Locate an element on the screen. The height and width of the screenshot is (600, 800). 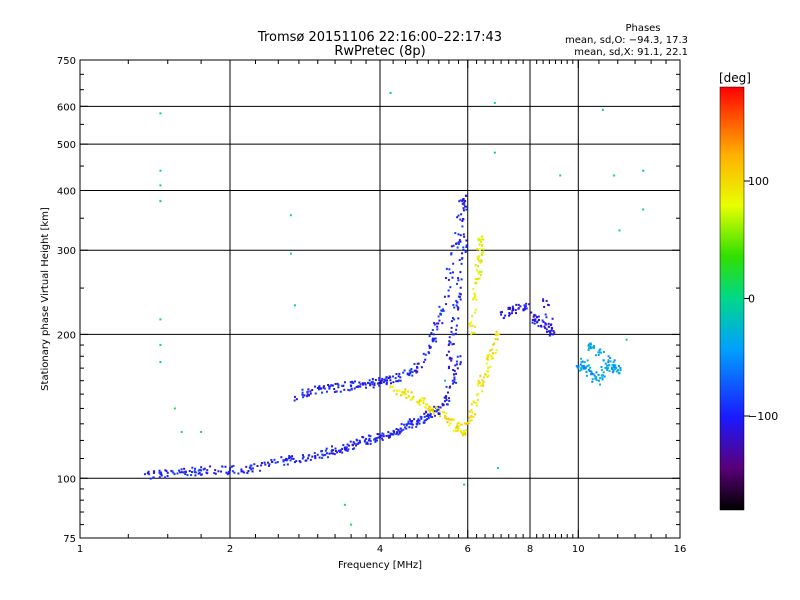
y-axis-label: Stationary phase Virtual Height [km] is located at coordinates (45, 299).